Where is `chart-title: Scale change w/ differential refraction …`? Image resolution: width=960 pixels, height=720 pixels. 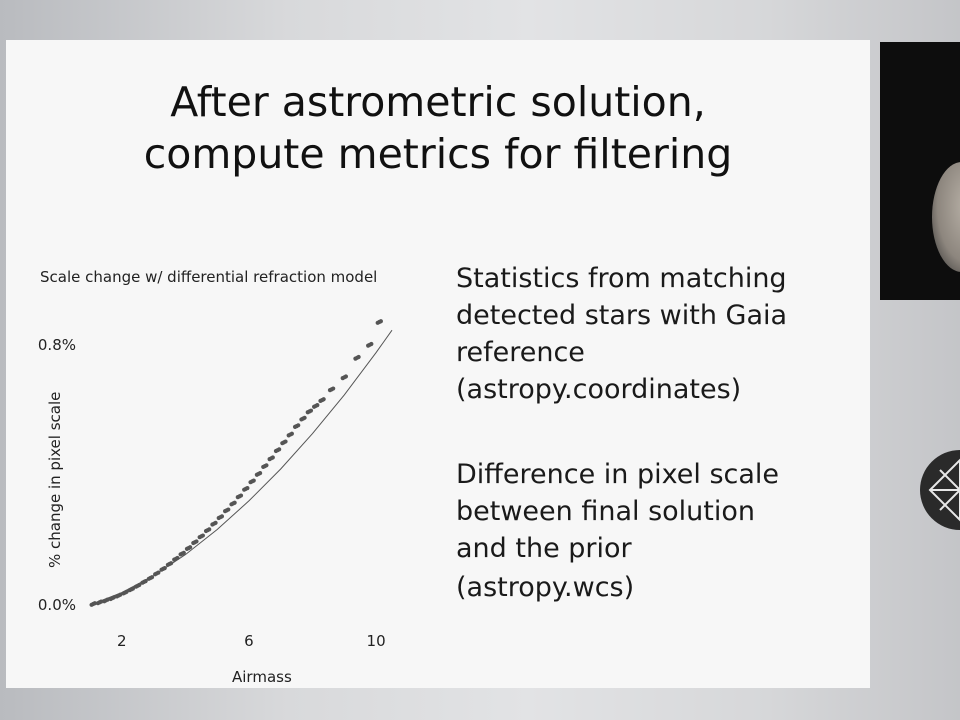 chart-title: Scale change w/ differential refraction … is located at coordinates (208, 277).